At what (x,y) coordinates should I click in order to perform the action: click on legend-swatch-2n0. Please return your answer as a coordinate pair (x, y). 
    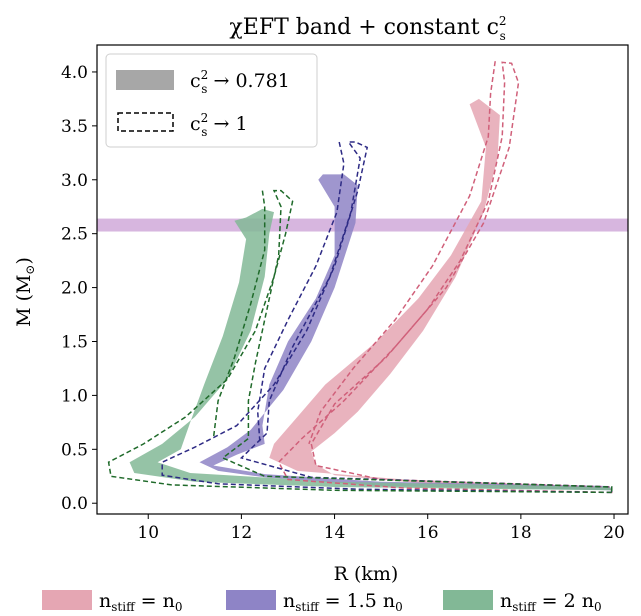
    Looking at the image, I should click on (468, 600).